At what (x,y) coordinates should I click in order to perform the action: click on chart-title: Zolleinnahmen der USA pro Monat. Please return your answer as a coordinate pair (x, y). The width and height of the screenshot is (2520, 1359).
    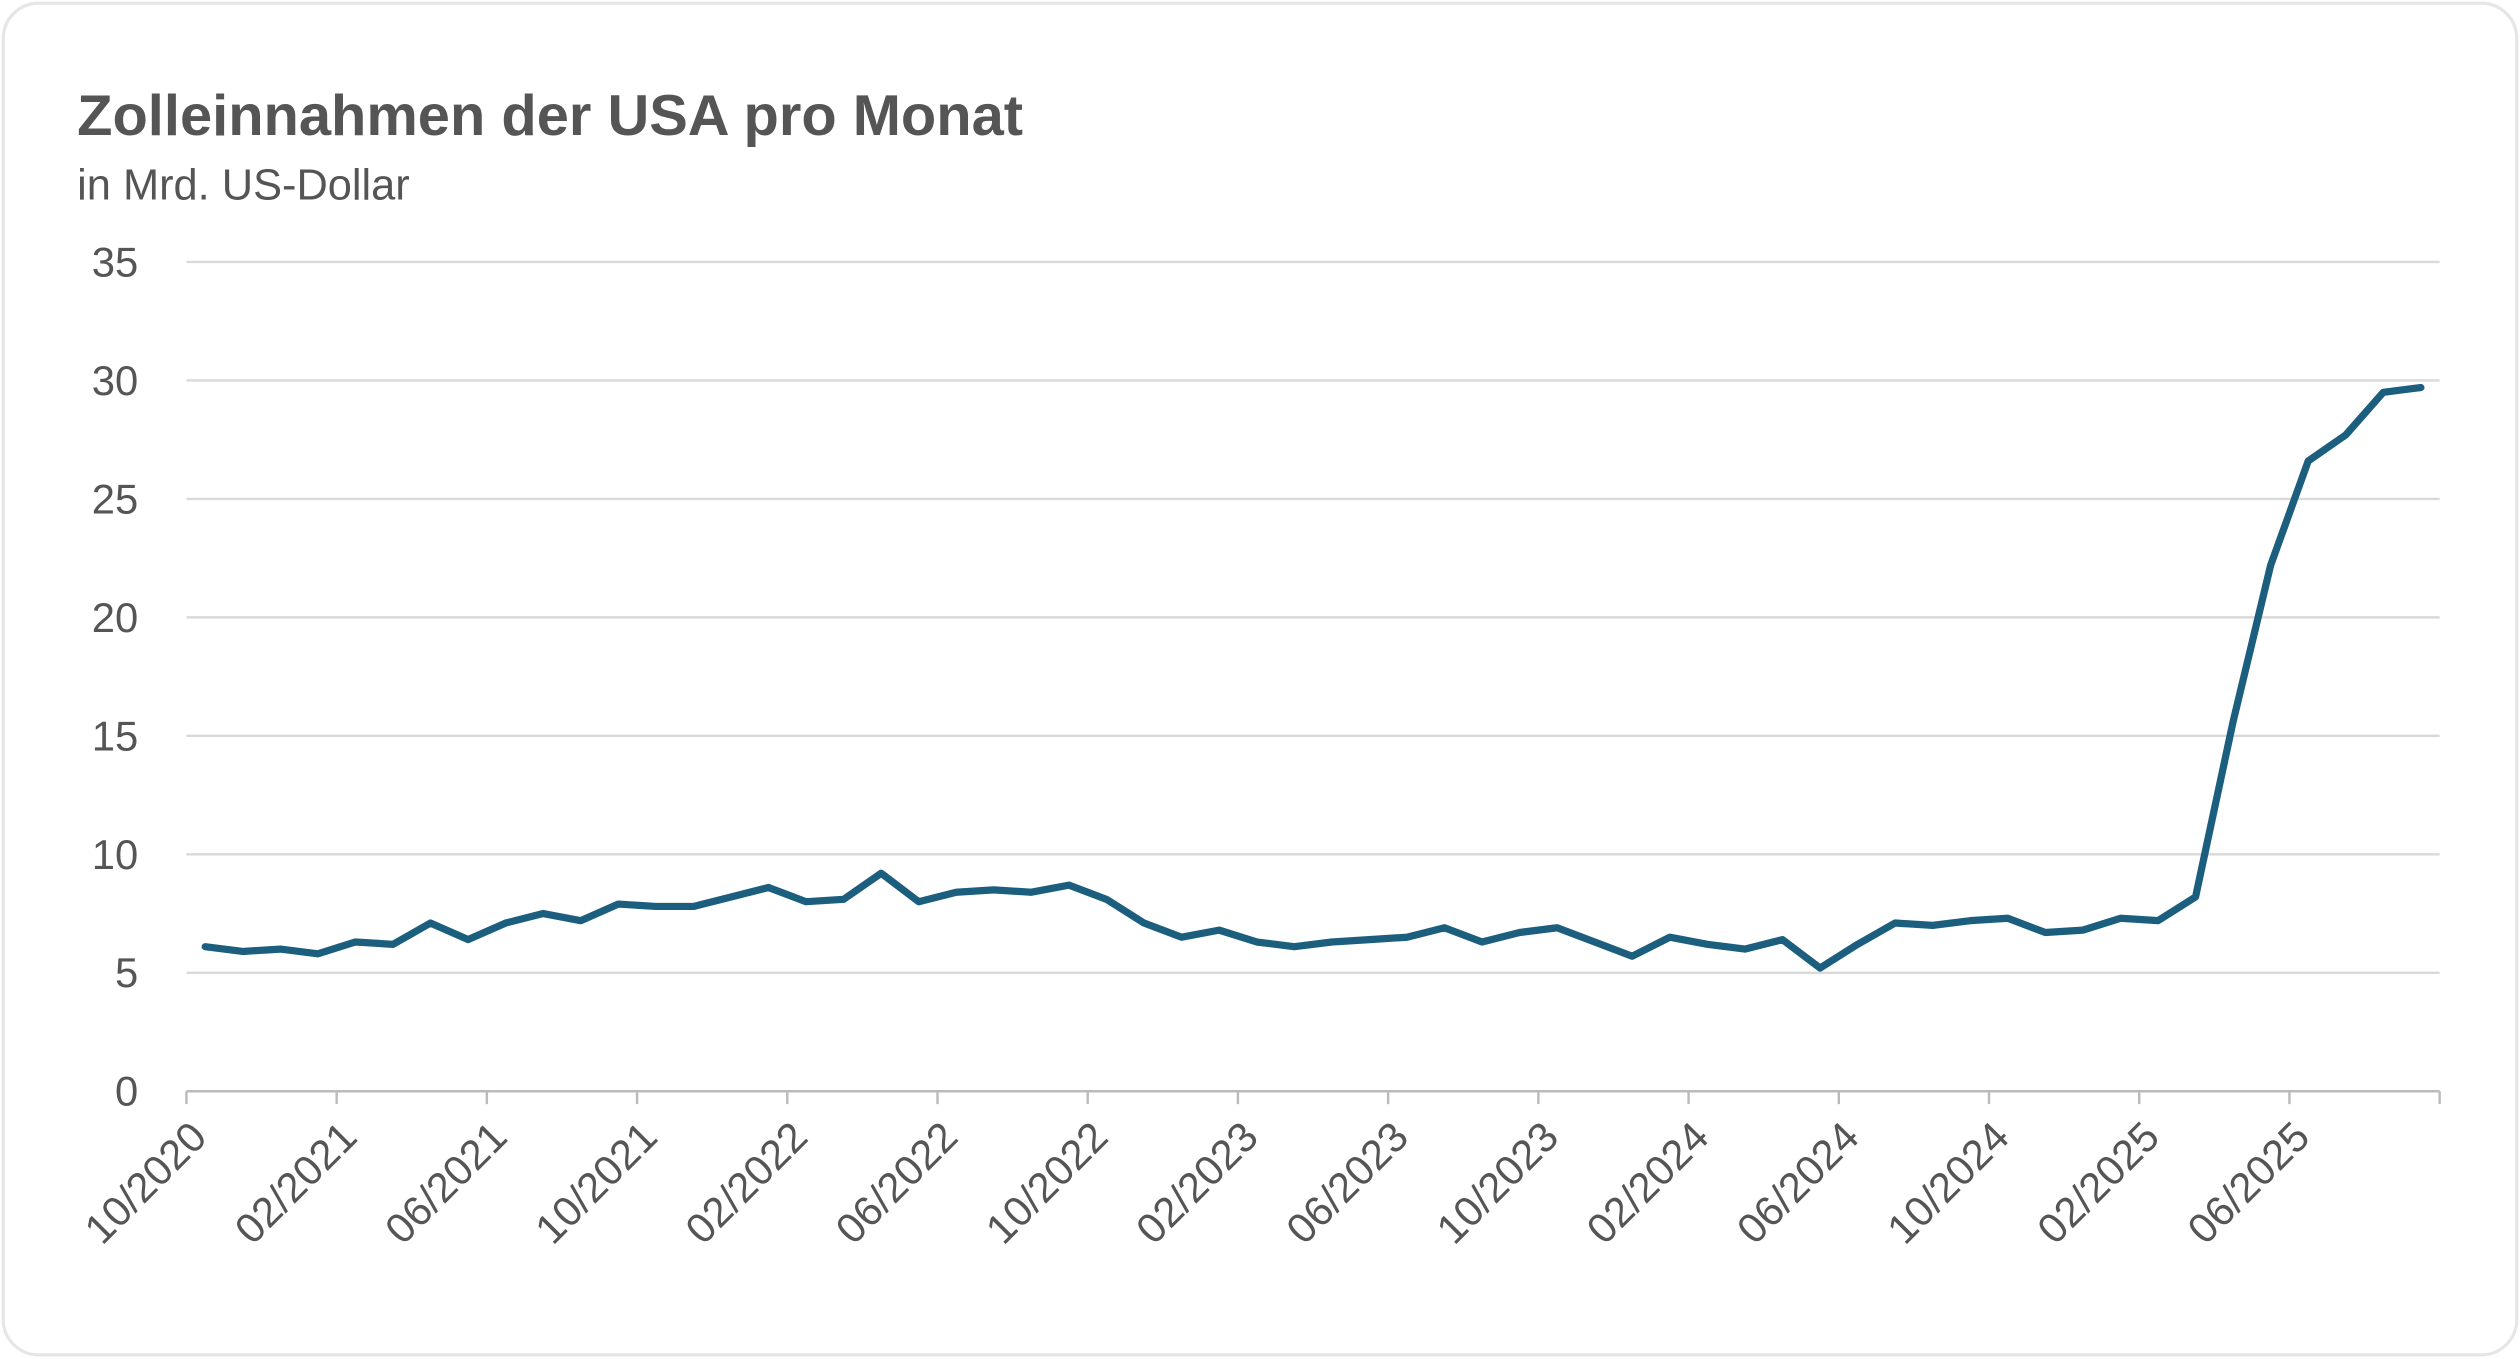
    Looking at the image, I should click on (550, 116).